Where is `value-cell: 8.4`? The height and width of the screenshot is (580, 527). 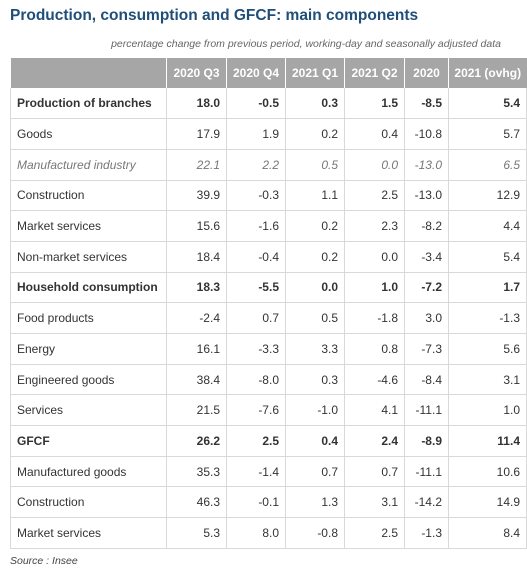
value-cell: 8.4 is located at coordinates (487, 533).